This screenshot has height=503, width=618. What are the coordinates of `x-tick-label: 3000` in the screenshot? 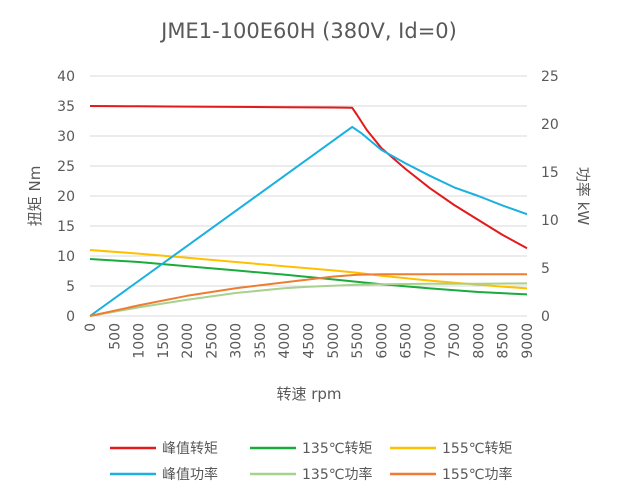 It's located at (237, 341).